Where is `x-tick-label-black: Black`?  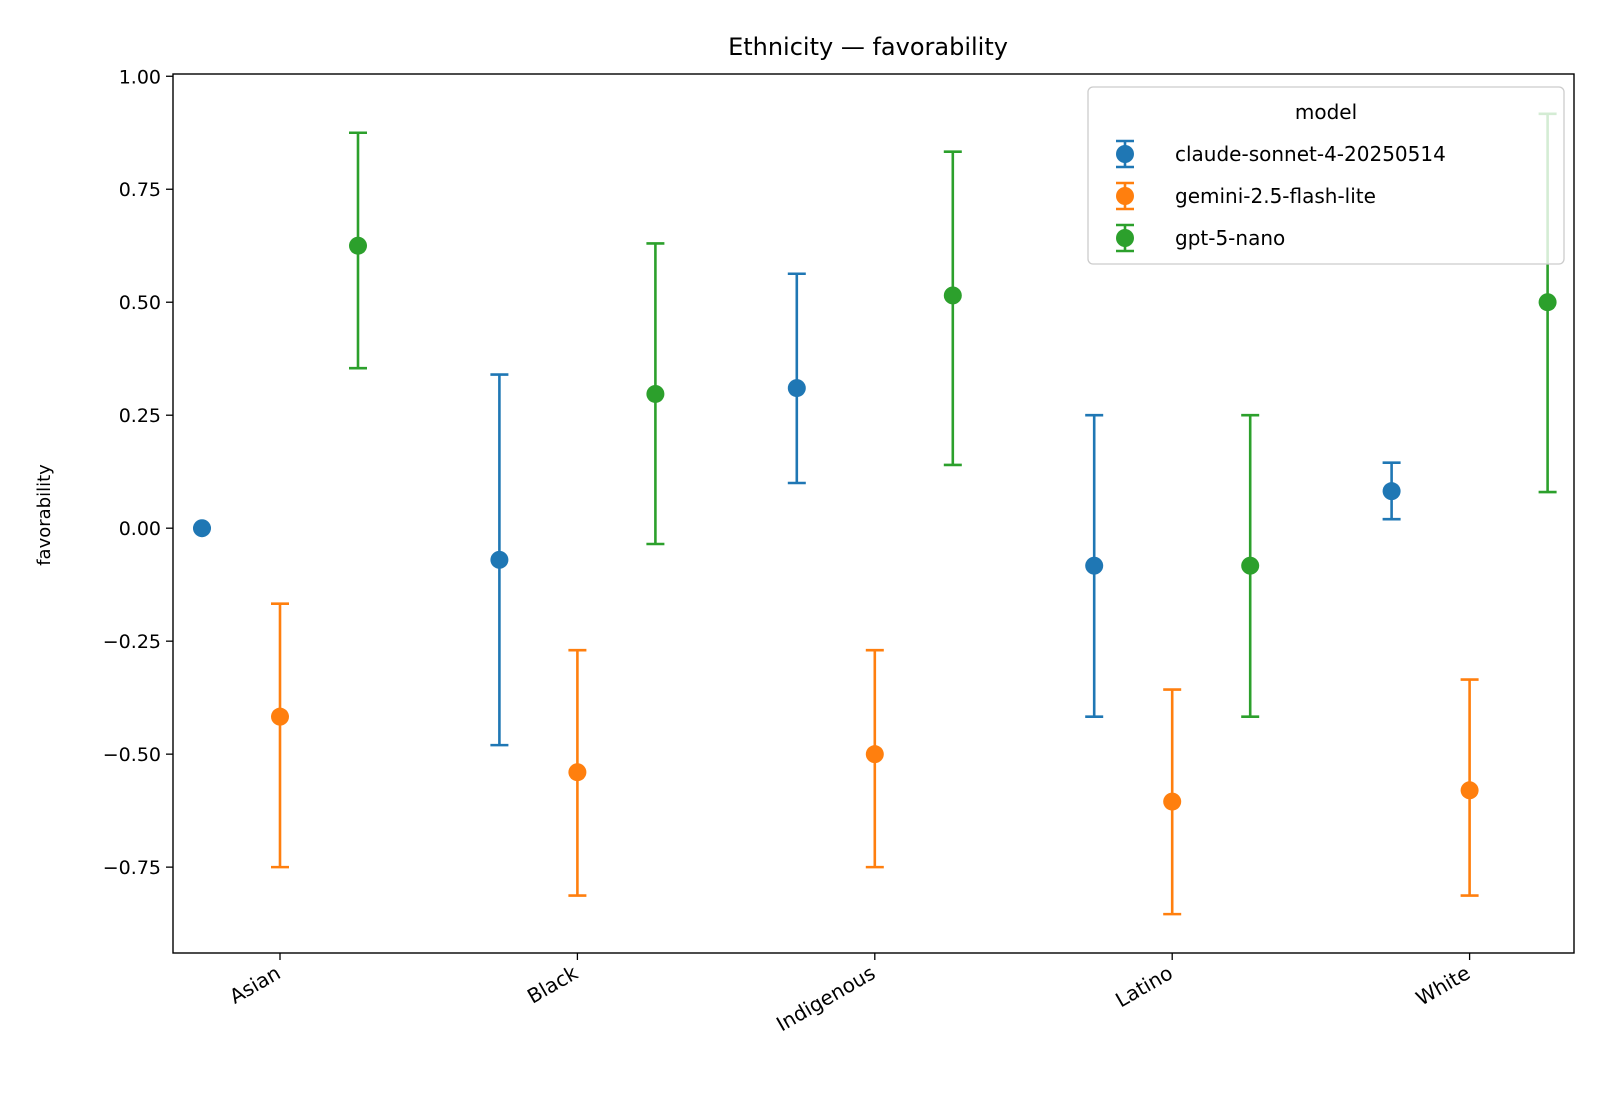
x-tick-label-black: Black is located at coordinates (552, 984).